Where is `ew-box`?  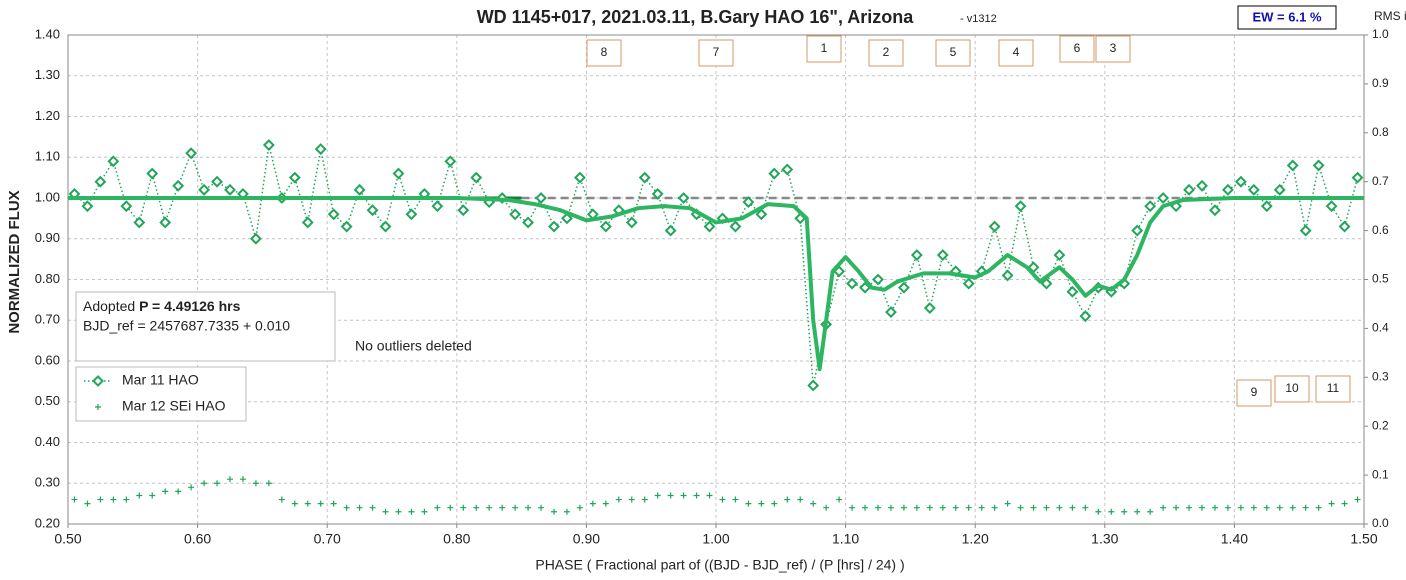 ew-box is located at coordinates (1287, 17).